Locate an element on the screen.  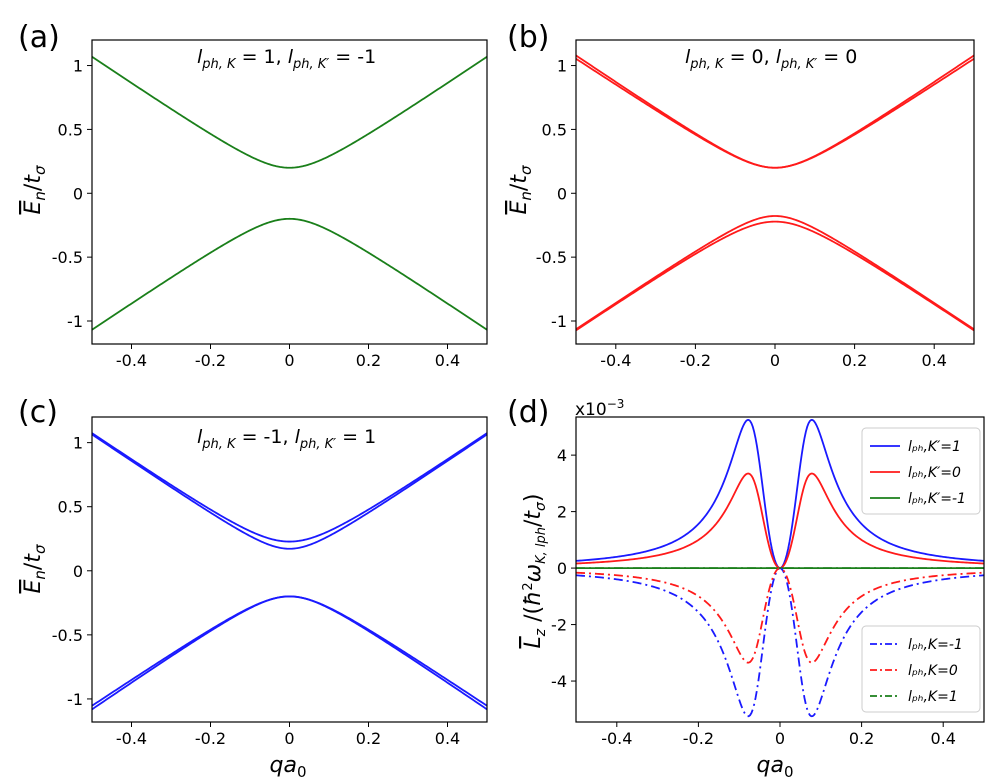
x-tick-label-c-0: -0.4 is located at coordinates (131, 738).